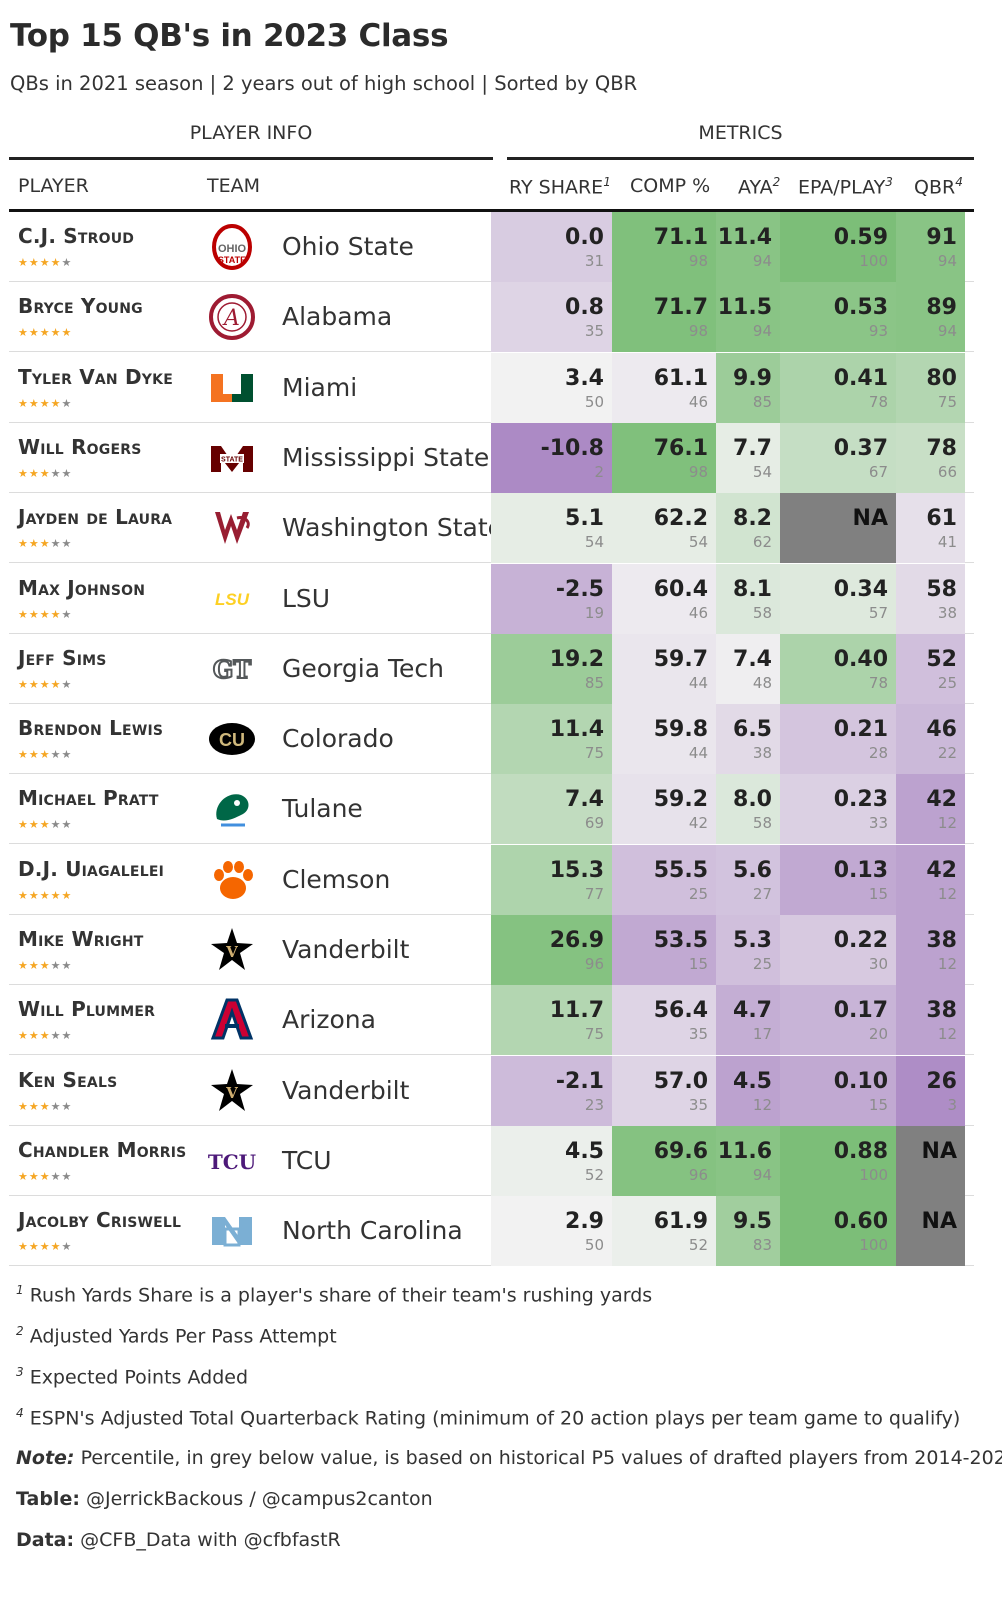 The width and height of the screenshot is (1002, 1600). What do you see at coordinates (584, 519) in the screenshot?
I see `metric-value: 5.1` at bounding box center [584, 519].